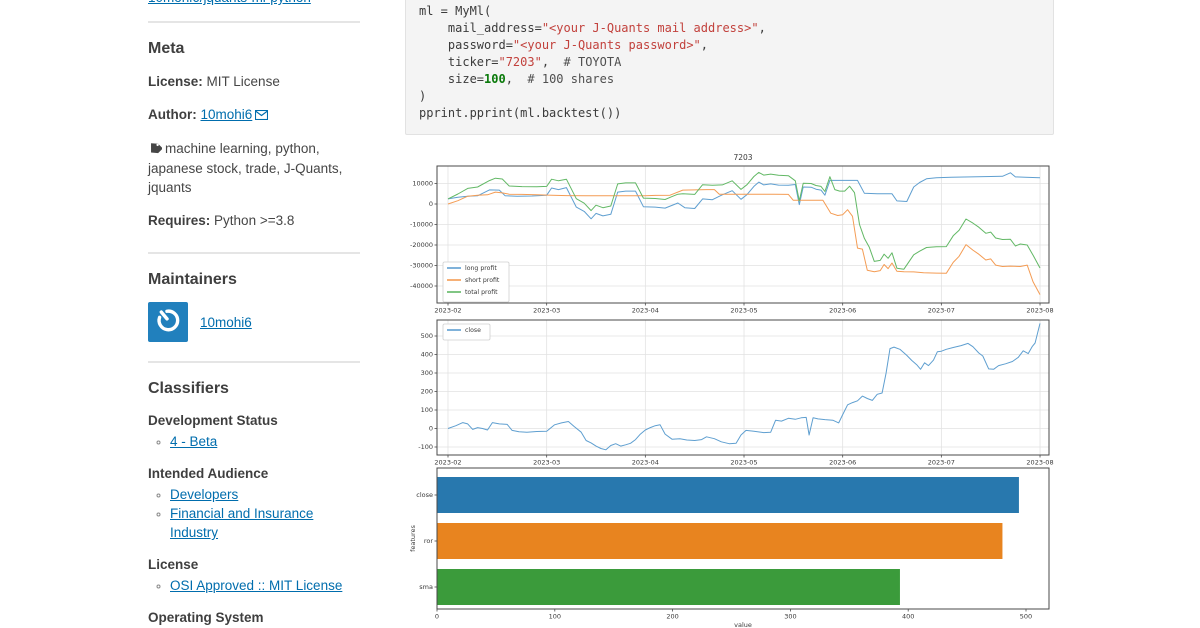  I want to click on svg-text: value, so click(743, 624).